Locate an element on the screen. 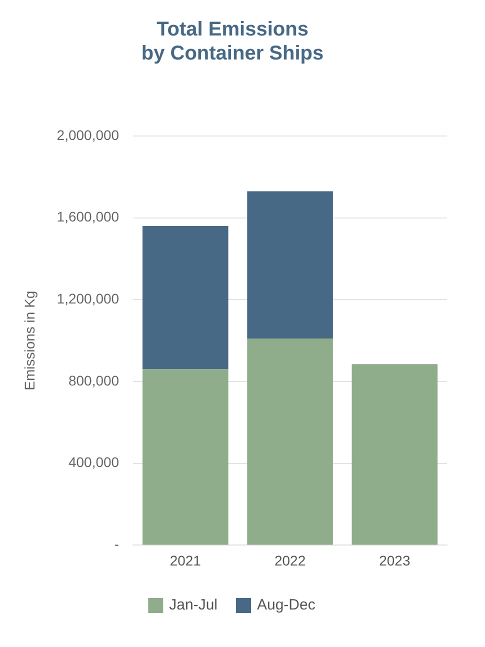  x-tick-label: 2023 is located at coordinates (394, 560).